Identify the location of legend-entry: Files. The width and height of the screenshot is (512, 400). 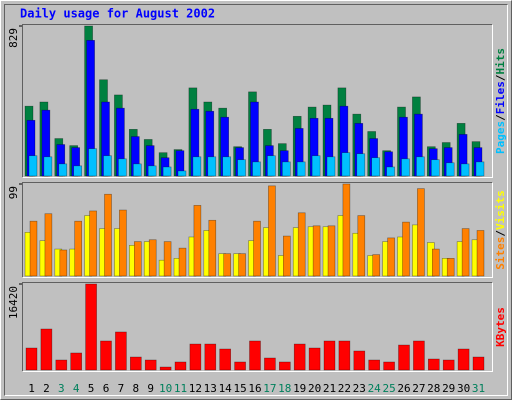
(500, 97).